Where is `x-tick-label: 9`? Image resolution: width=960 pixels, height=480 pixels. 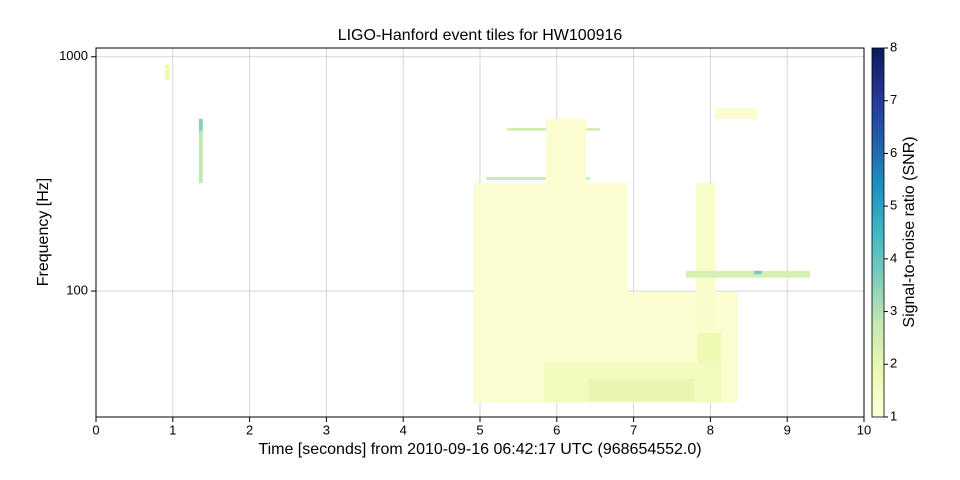
x-tick-label: 9 is located at coordinates (787, 429).